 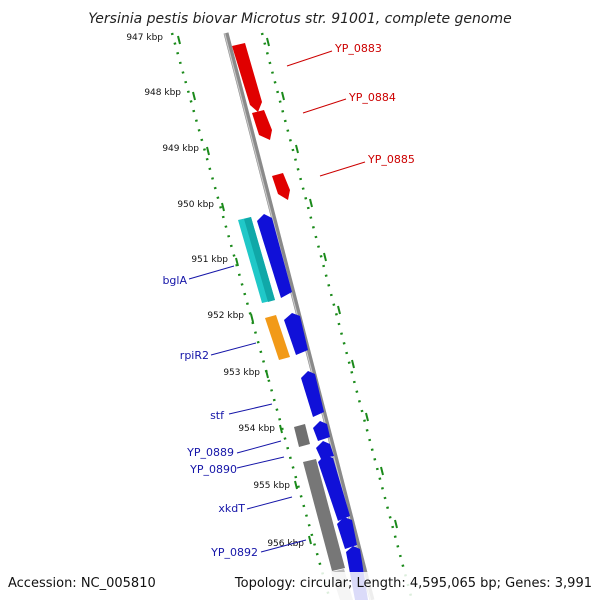 What do you see at coordinates (358, 48) in the screenshot?
I see `label-yp0883: YP_0883` at bounding box center [358, 48].